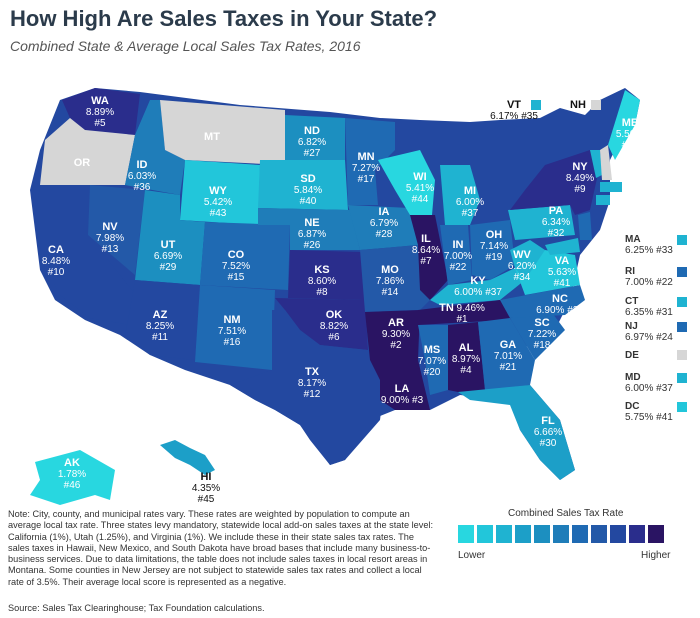 The height and width of the screenshot is (618, 700). What do you see at coordinates (562, 246) in the screenshot?
I see `state-shape-md` at bounding box center [562, 246].